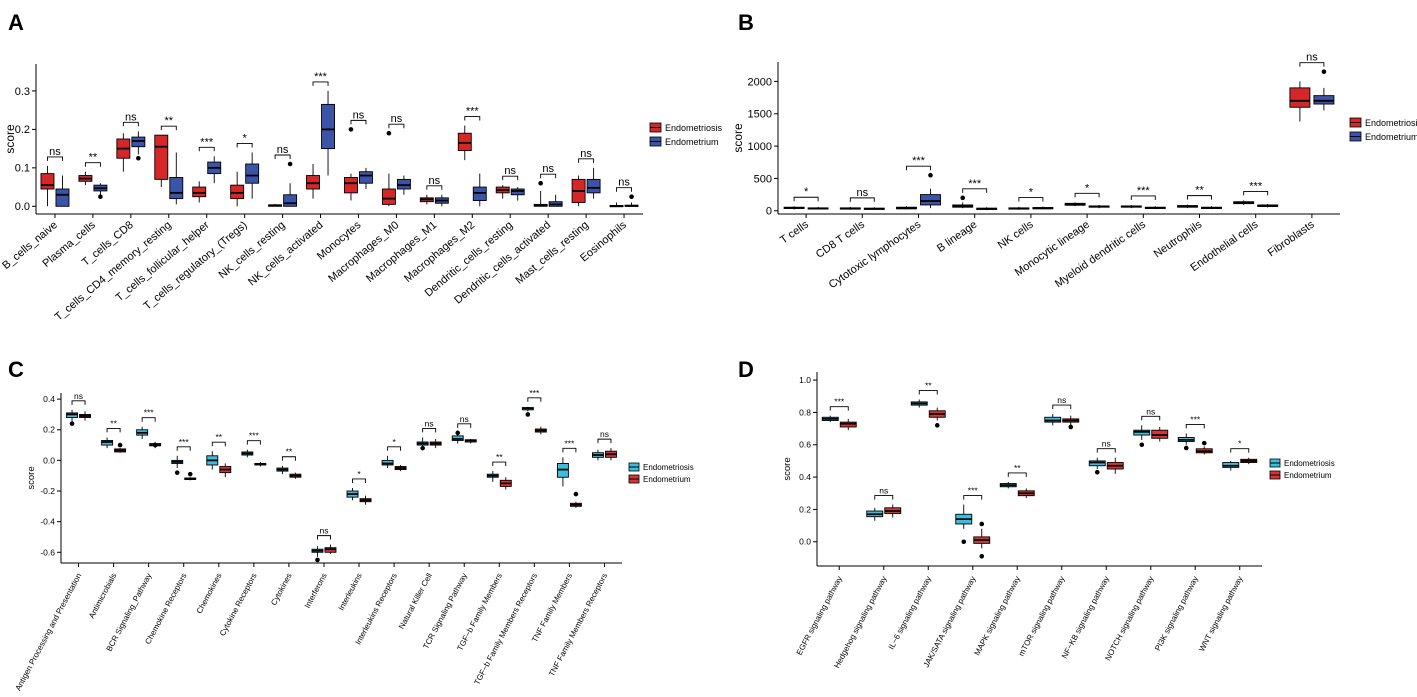  What do you see at coordinates (415, 601) in the screenshot?
I see `x-tick-label: Natural Killer Cell` at bounding box center [415, 601].